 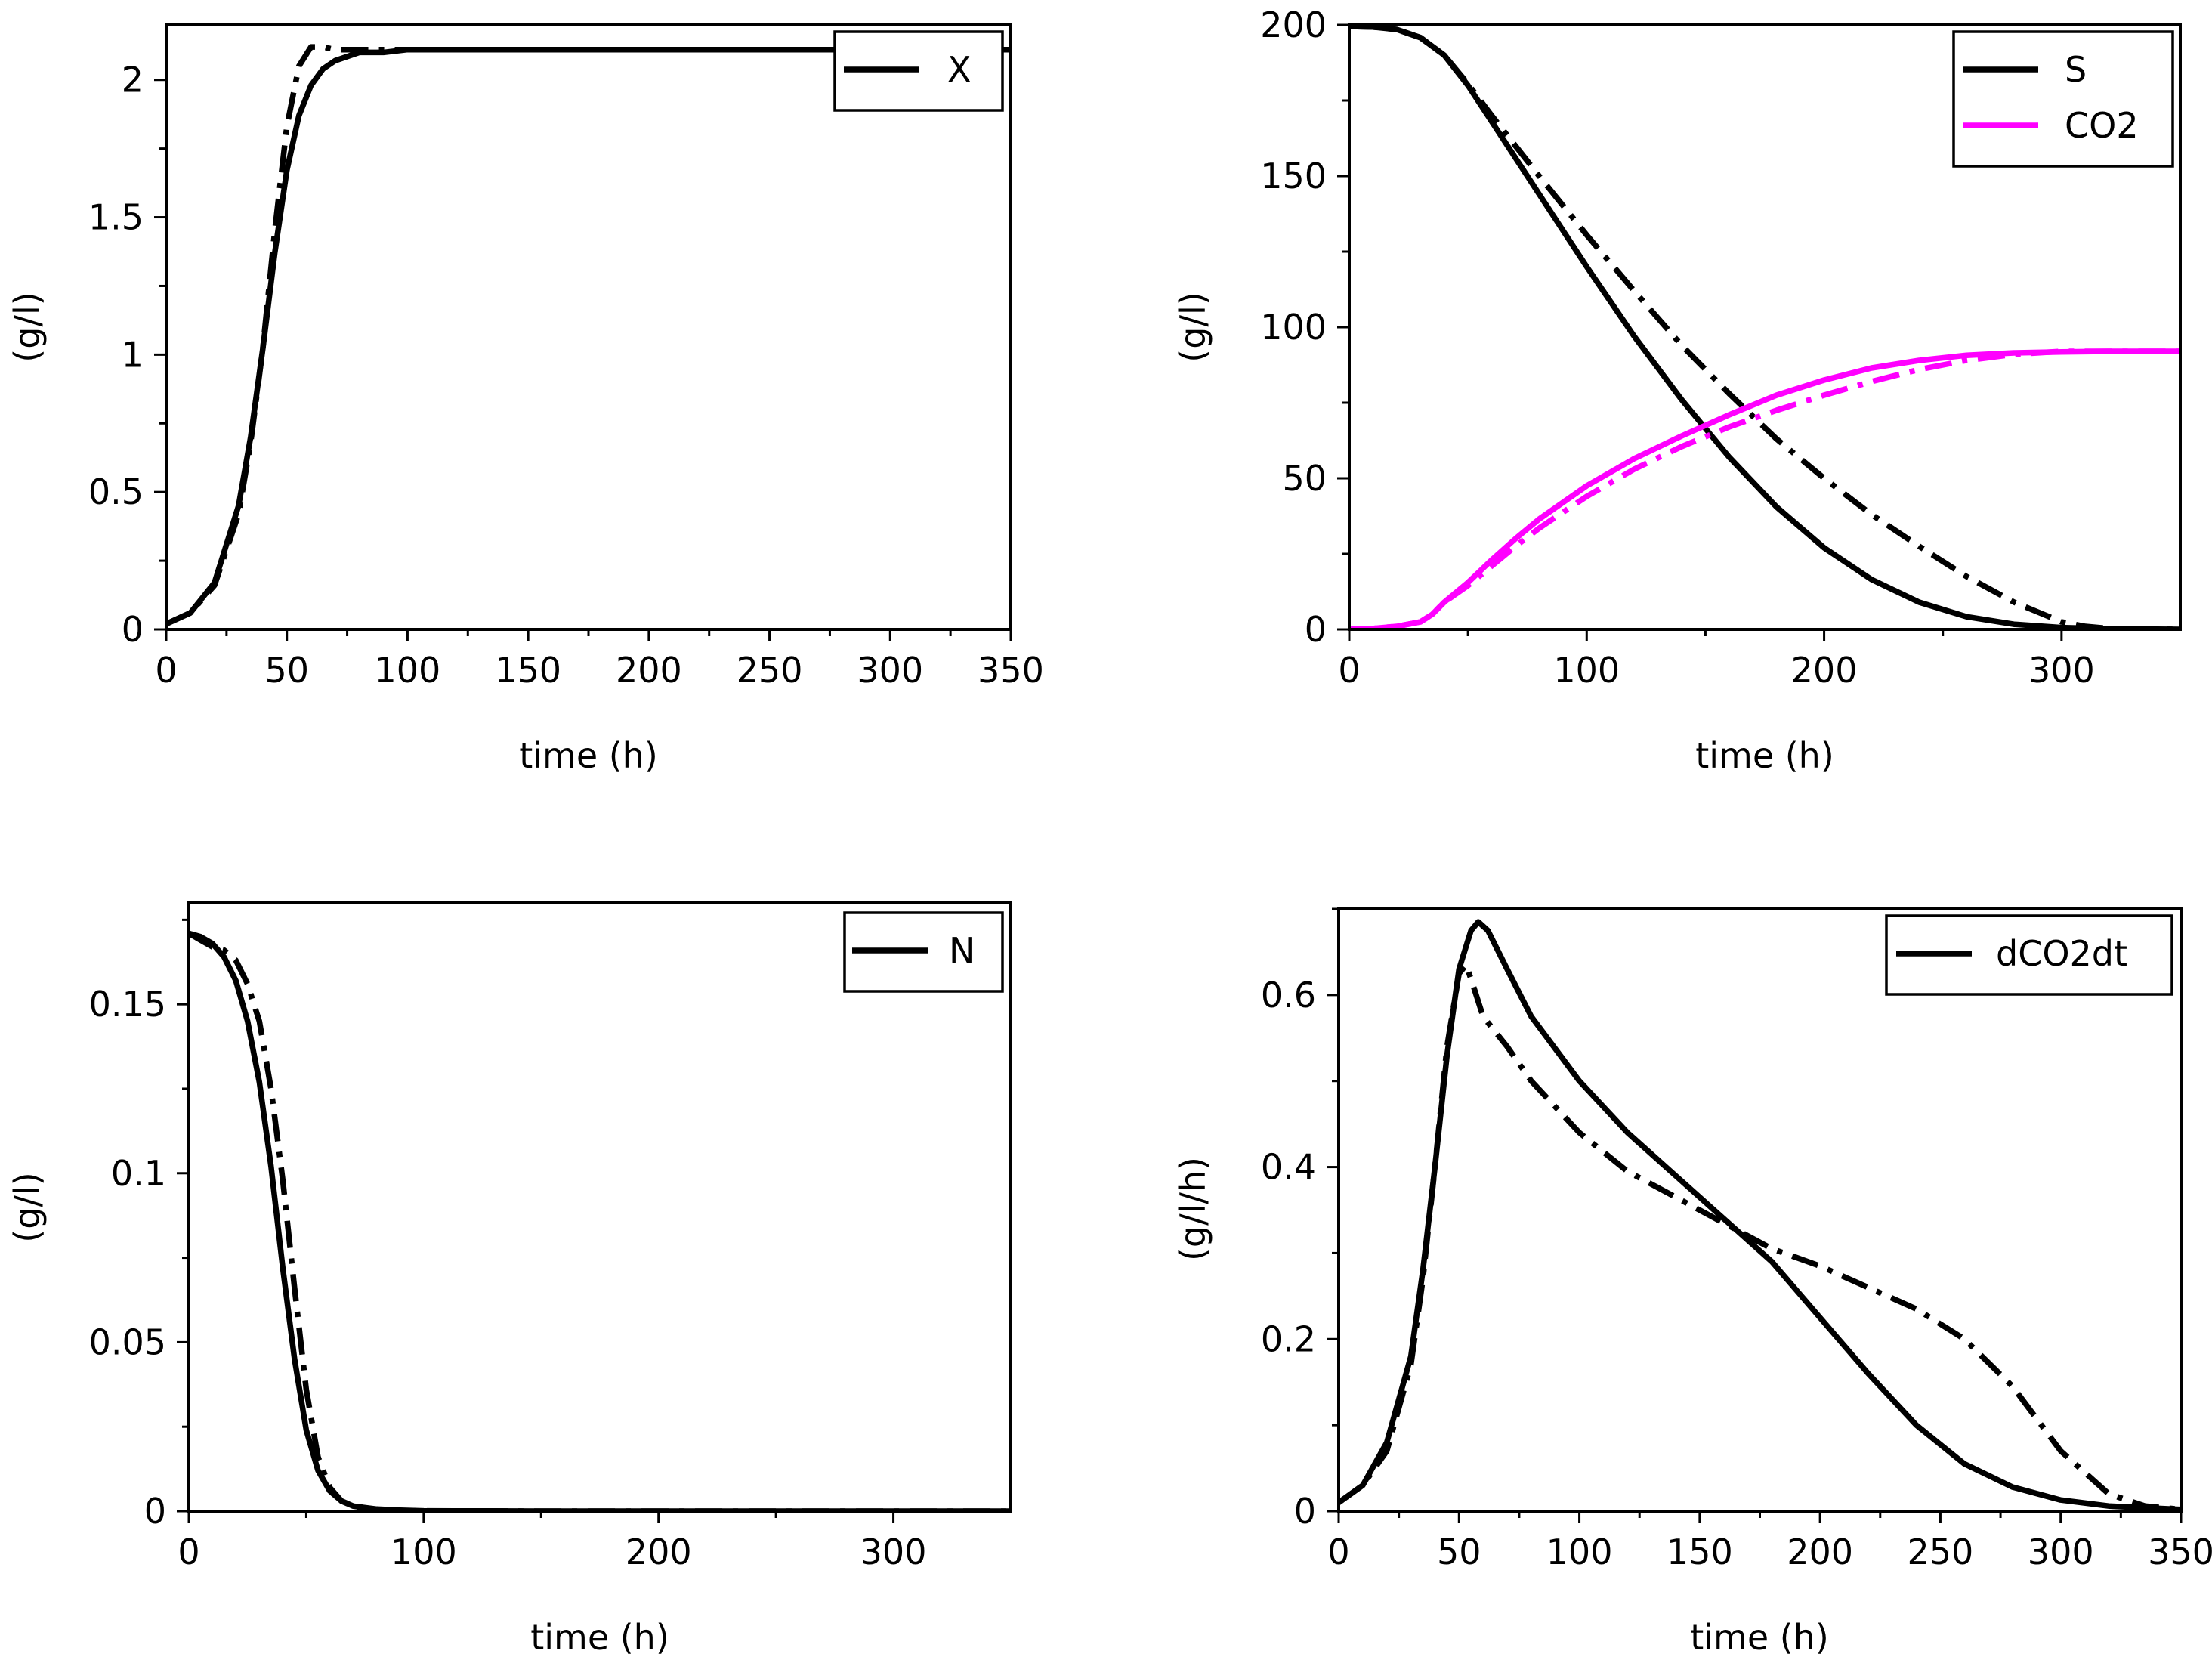 What do you see at coordinates (1293, 176) in the screenshot?
I see `y-tick-label: 150` at bounding box center [1293, 176].